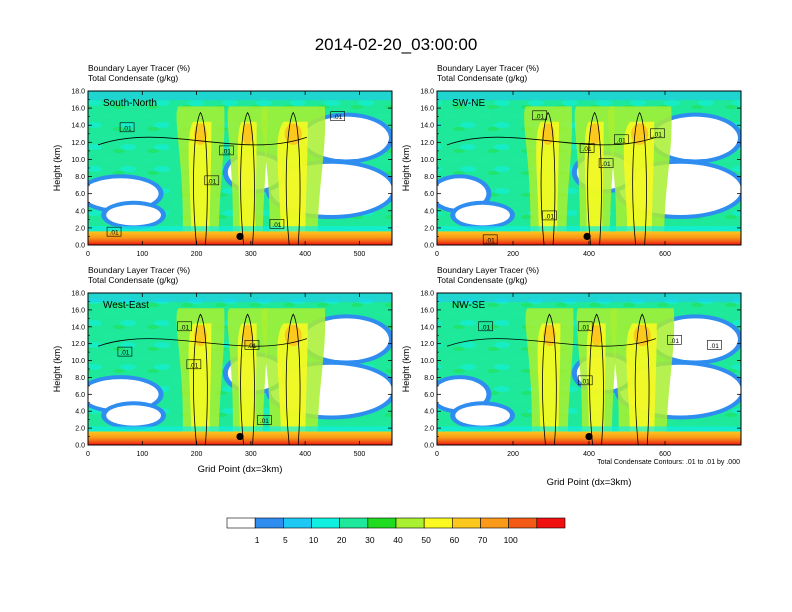 This screenshot has width=792, height=612. Describe the element at coordinates (360, 454) in the screenshot. I see `x-tick-label: 500` at that location.